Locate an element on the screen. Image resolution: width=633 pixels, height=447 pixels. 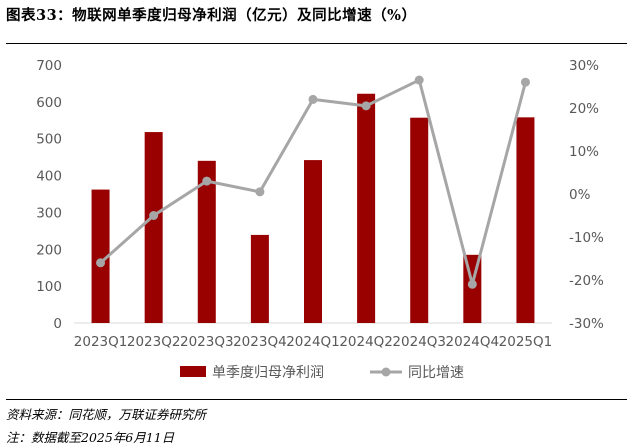
x-tick-label: 2024Q3 is located at coordinates (419, 342).